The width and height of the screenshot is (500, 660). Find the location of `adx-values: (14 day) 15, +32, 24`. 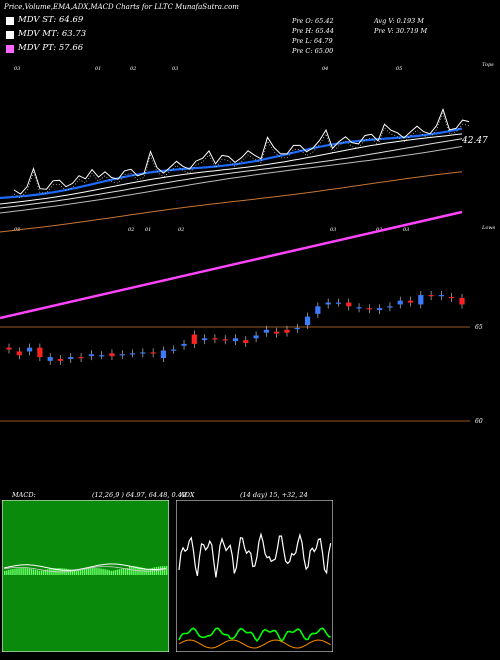

adx-values: (14 day) 15, +32, 24 is located at coordinates (274, 495).